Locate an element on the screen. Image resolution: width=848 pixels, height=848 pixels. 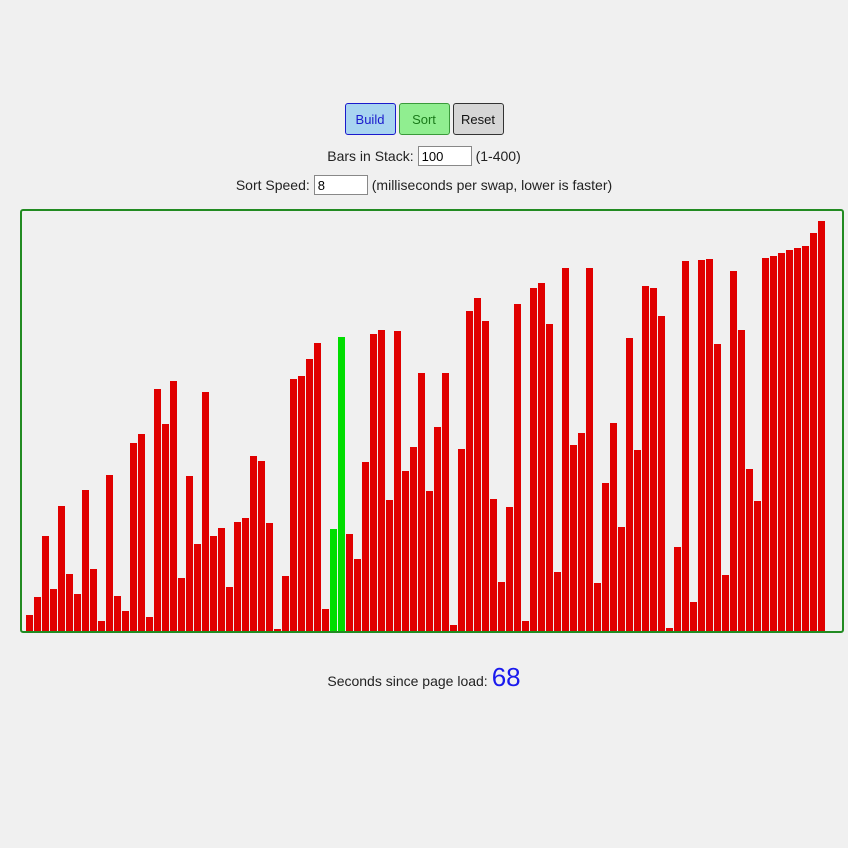
bars-label: Bars in Stack: is located at coordinates (370, 156).